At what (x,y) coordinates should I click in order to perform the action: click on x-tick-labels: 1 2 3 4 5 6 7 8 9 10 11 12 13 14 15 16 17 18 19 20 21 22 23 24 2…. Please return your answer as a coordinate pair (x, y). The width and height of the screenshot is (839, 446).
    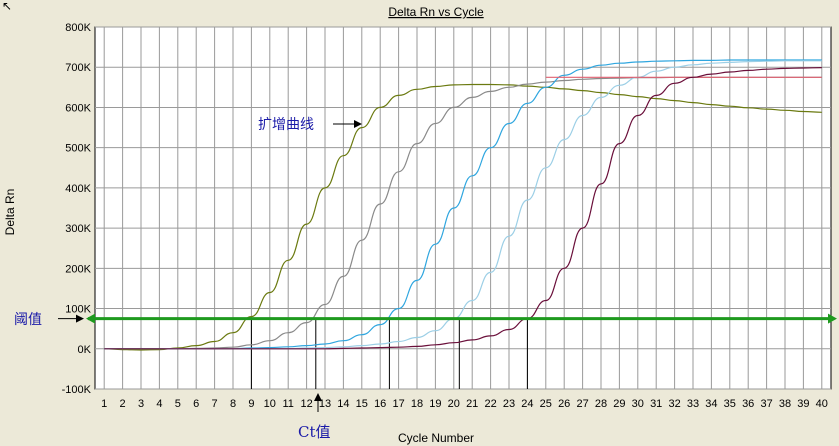
    Looking at the image, I should click on (464, 404).